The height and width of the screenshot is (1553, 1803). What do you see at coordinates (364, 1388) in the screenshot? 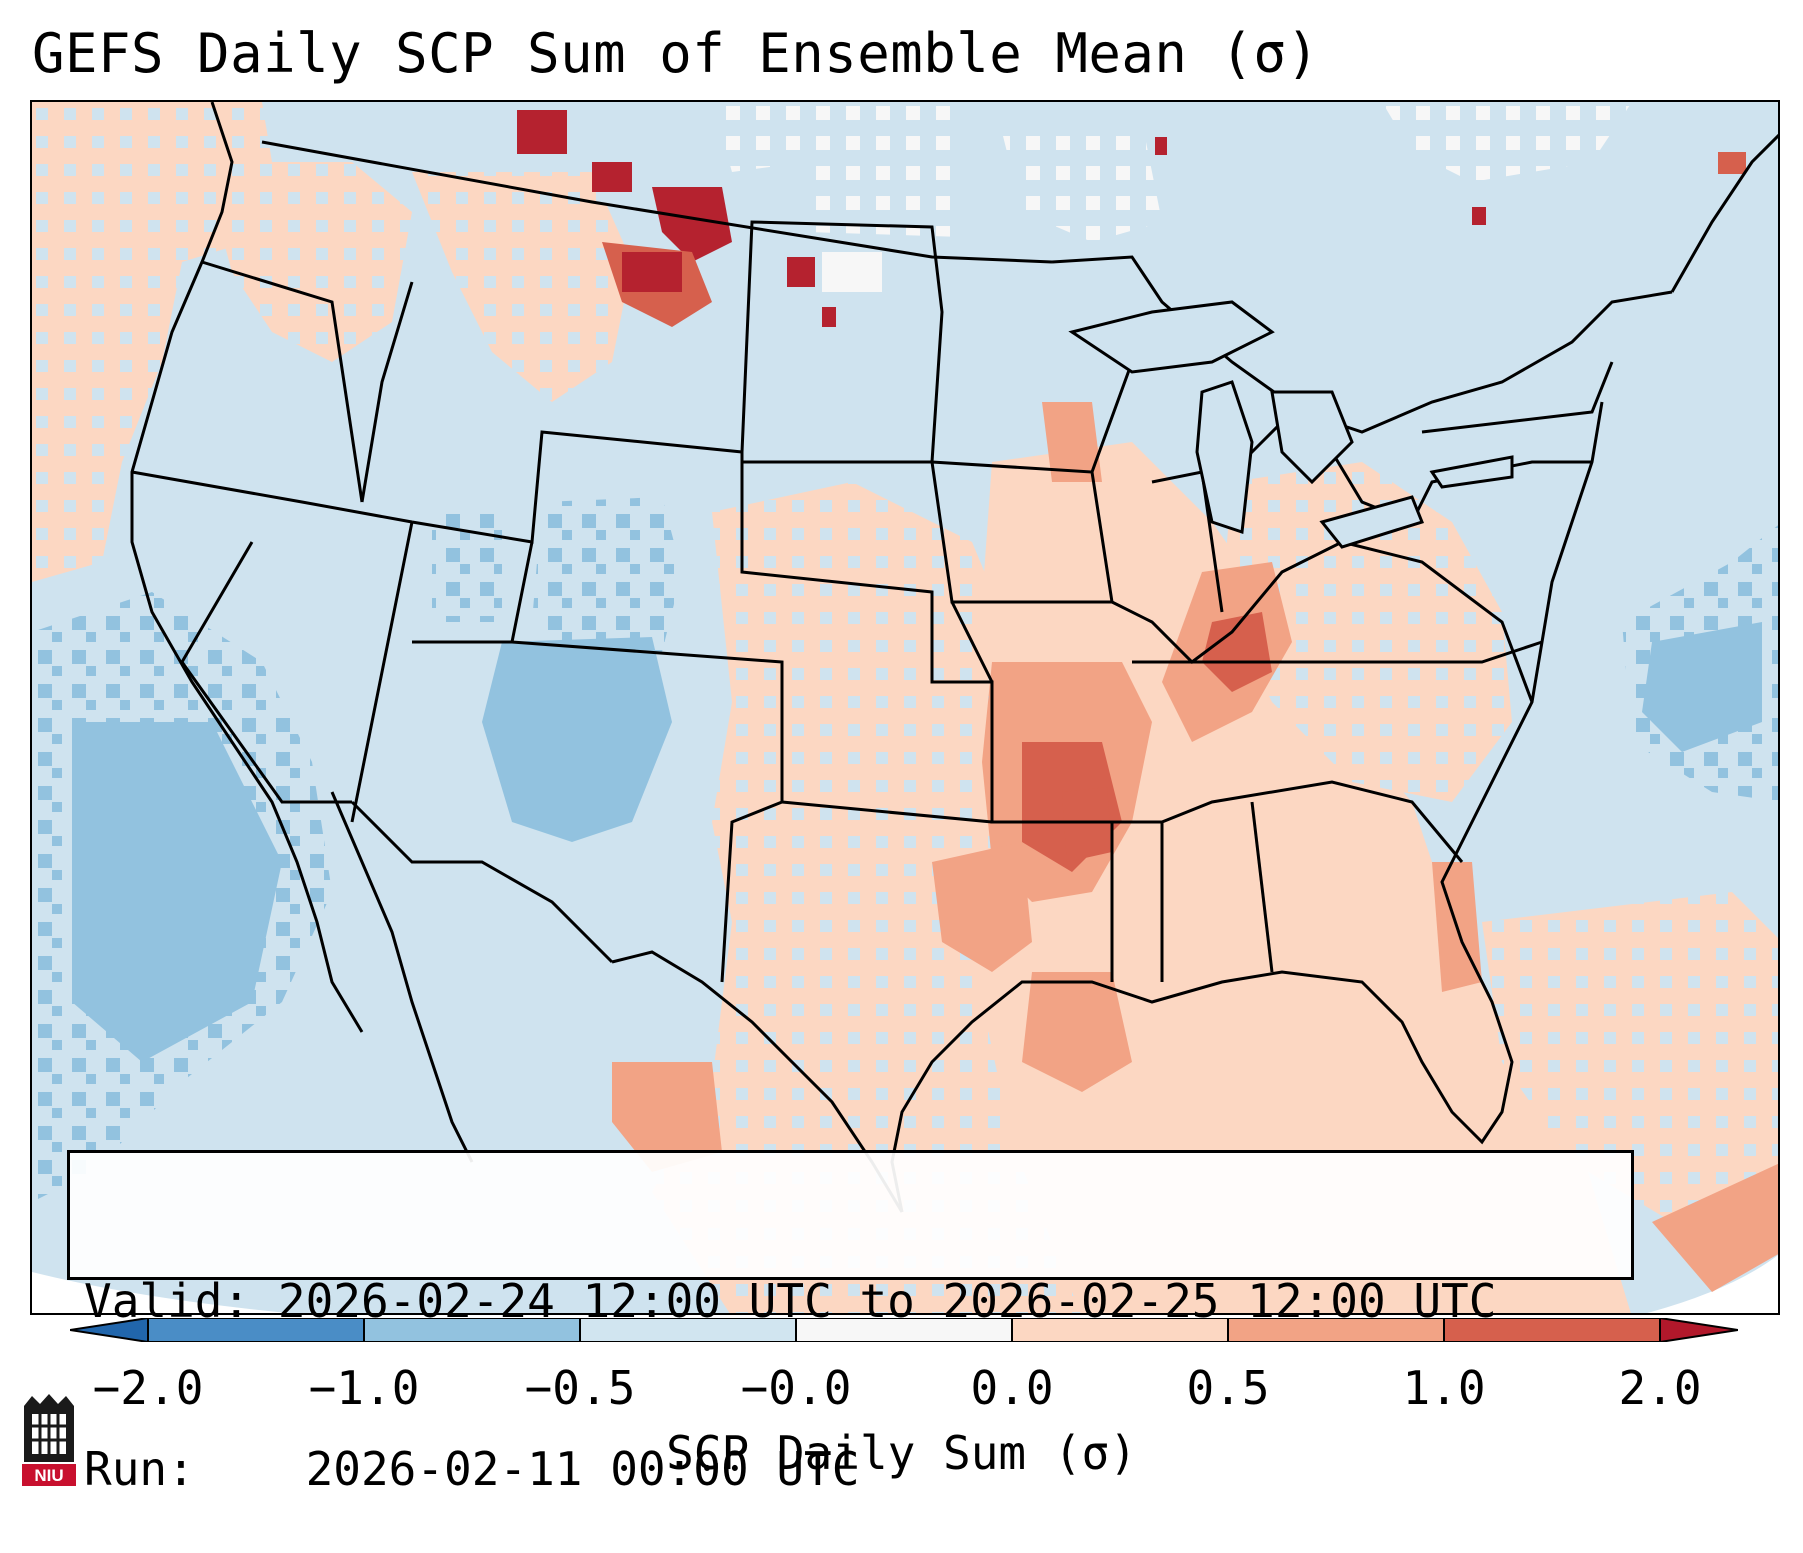
I see `colorbar-tick-label: −1.0` at bounding box center [364, 1388].